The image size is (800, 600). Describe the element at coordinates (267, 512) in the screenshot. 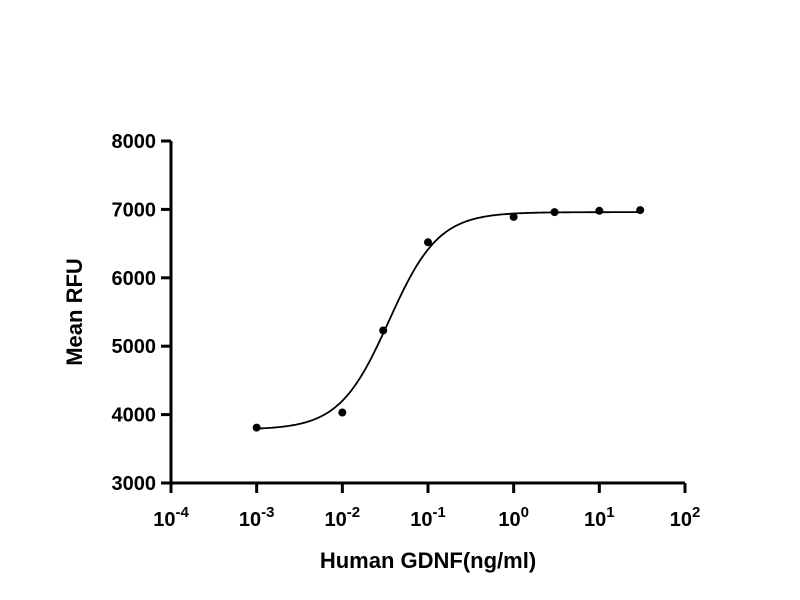

I see `x-tick-exponent-1: -3` at that location.